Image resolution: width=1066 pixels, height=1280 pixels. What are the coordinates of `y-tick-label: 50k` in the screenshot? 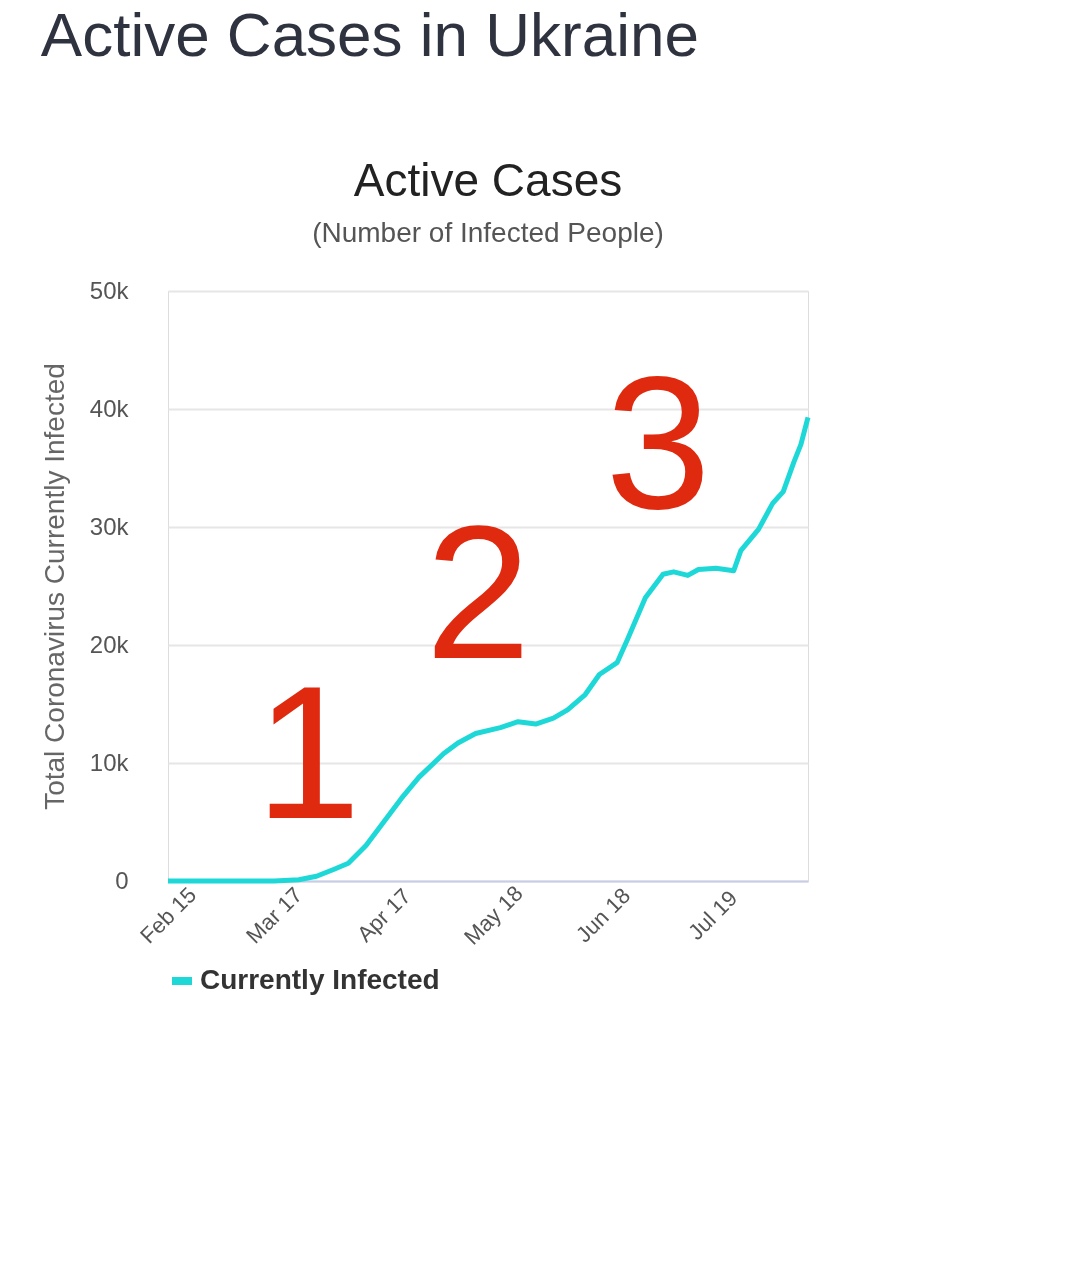 It's located at (109, 290).